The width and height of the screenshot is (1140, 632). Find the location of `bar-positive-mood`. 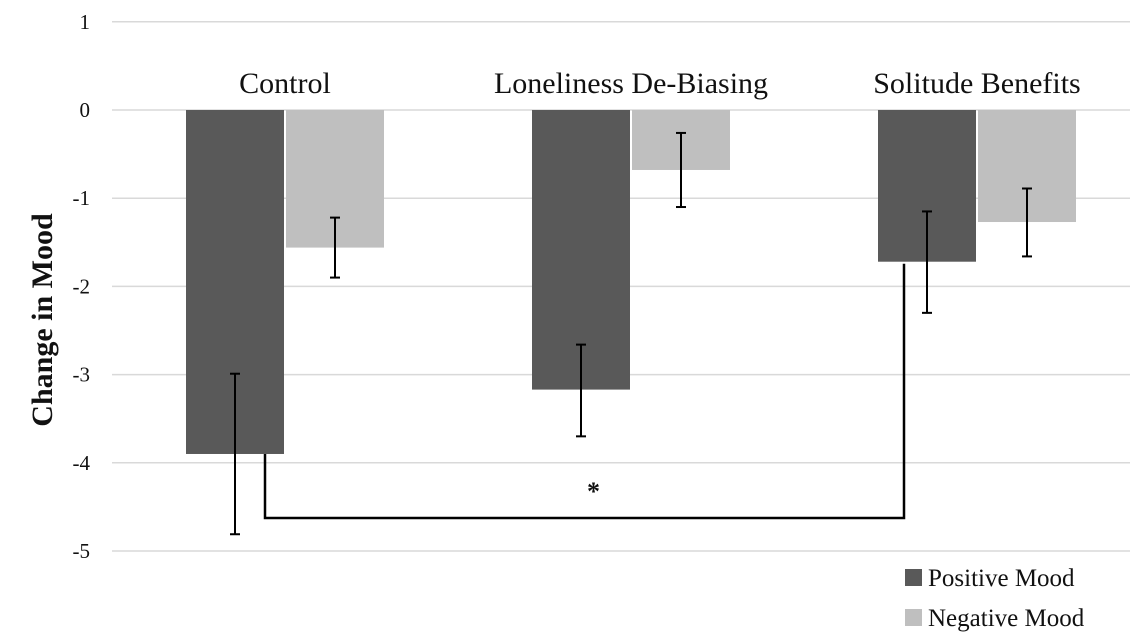

bar-positive-mood is located at coordinates (581, 250).